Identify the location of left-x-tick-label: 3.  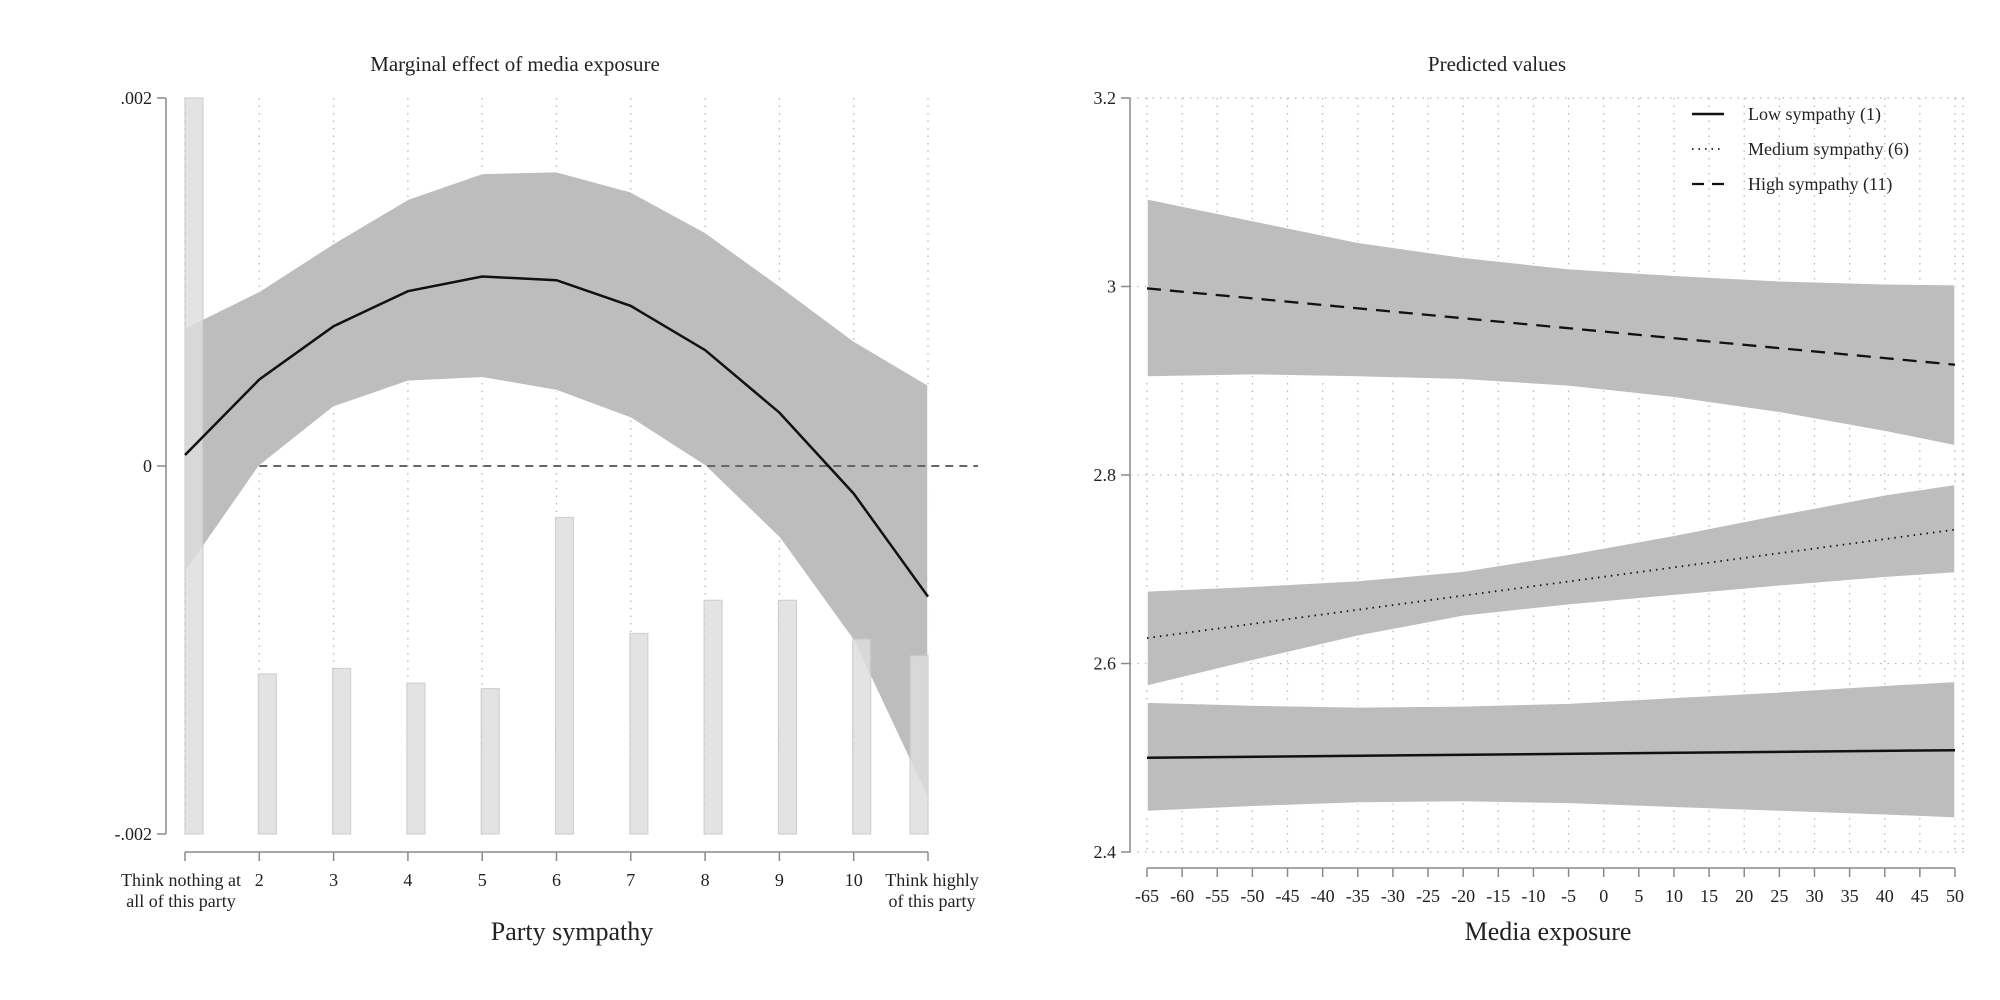
(333, 880).